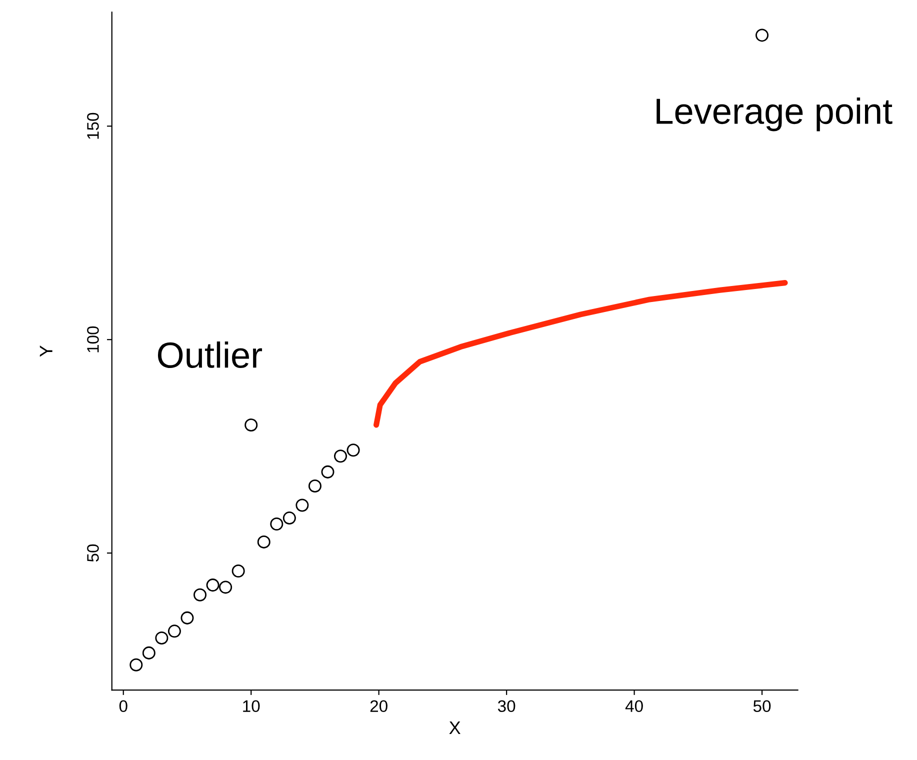 This screenshot has height=760, width=917. What do you see at coordinates (46, 351) in the screenshot?
I see `y-axis-title: Y` at bounding box center [46, 351].